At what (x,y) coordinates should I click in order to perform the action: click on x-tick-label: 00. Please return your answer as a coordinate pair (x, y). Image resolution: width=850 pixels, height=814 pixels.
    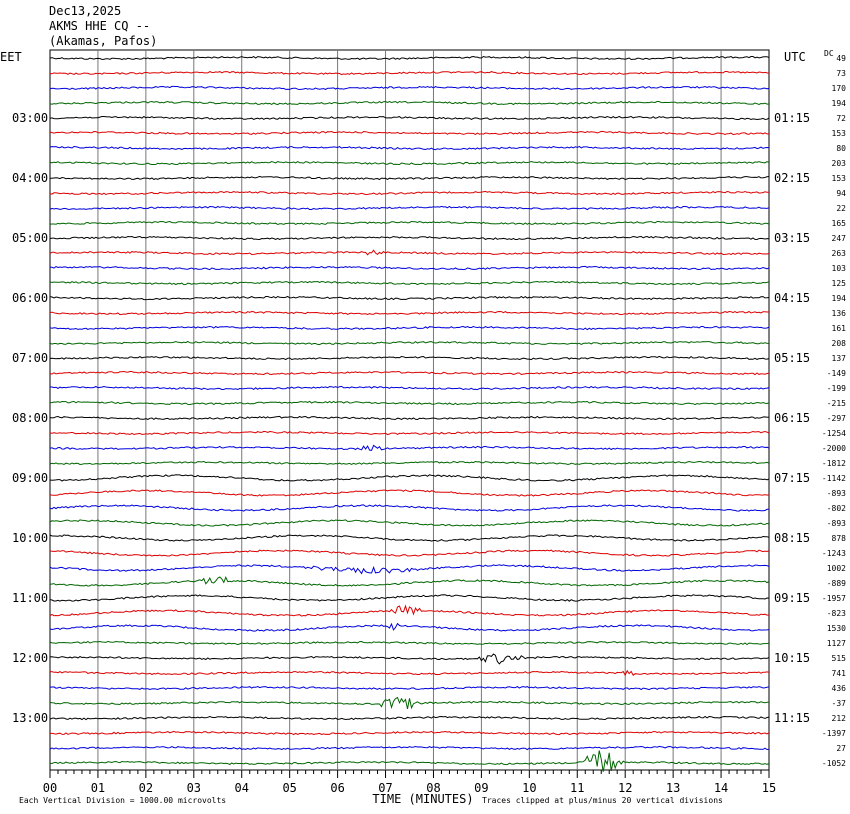
    Looking at the image, I should click on (50, 788).